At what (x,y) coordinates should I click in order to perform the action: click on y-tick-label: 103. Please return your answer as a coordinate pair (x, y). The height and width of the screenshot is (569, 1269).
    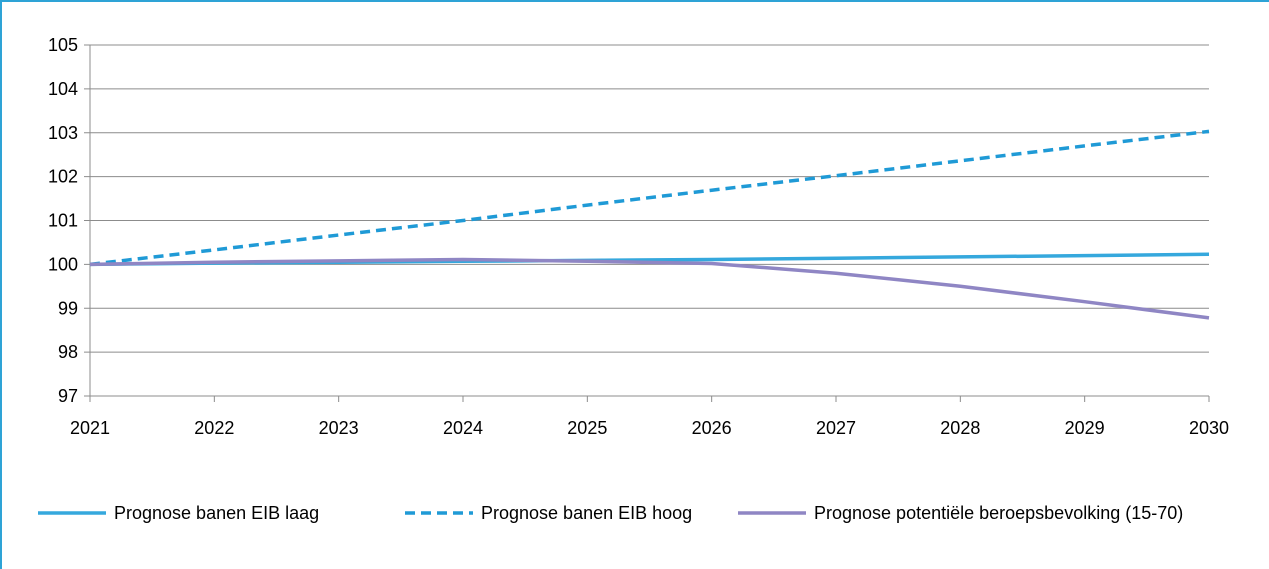
    Looking at the image, I should click on (63, 133).